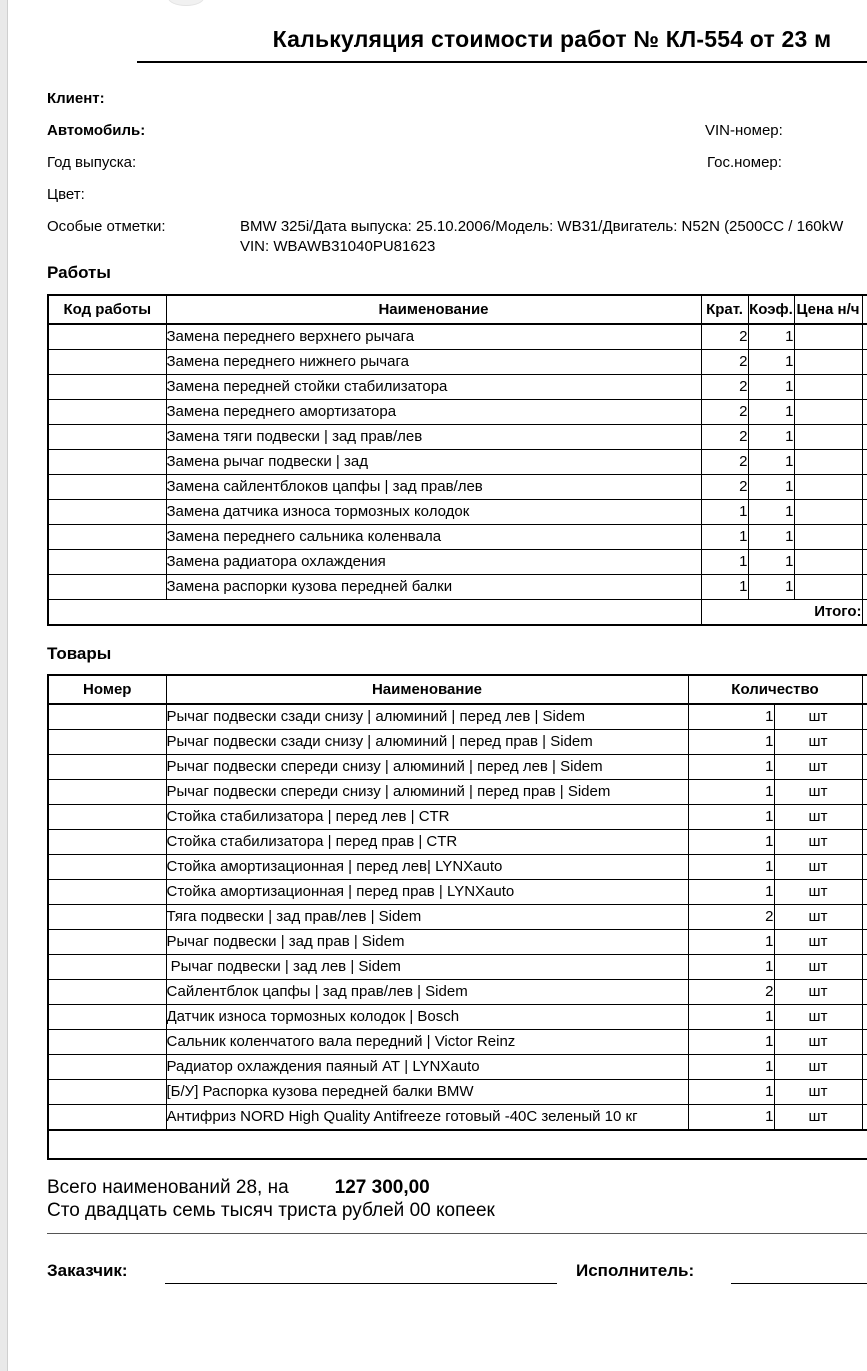 The image size is (867, 1371). What do you see at coordinates (457, 1233) in the screenshot?
I see `summary-divider` at bounding box center [457, 1233].